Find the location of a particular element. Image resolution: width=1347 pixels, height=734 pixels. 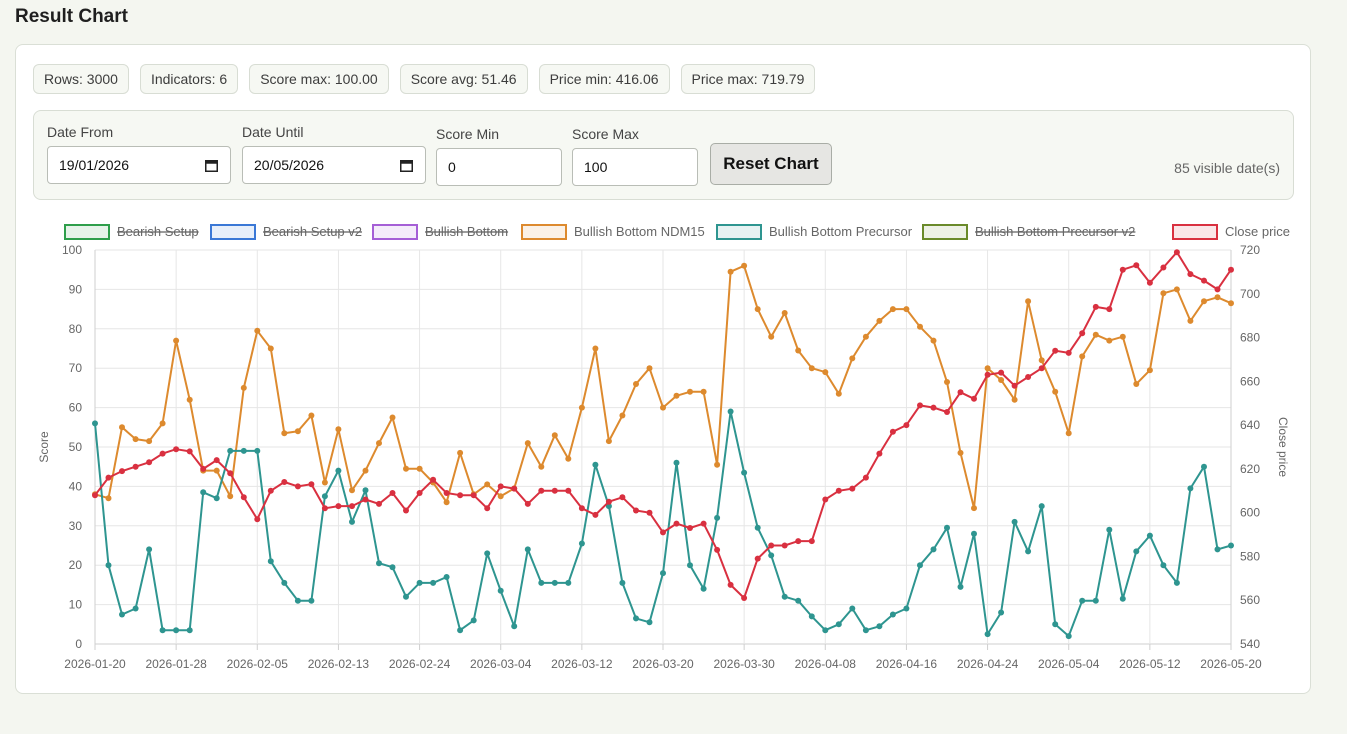

x-tick-label: 2026-01-28 is located at coordinates (176, 664).